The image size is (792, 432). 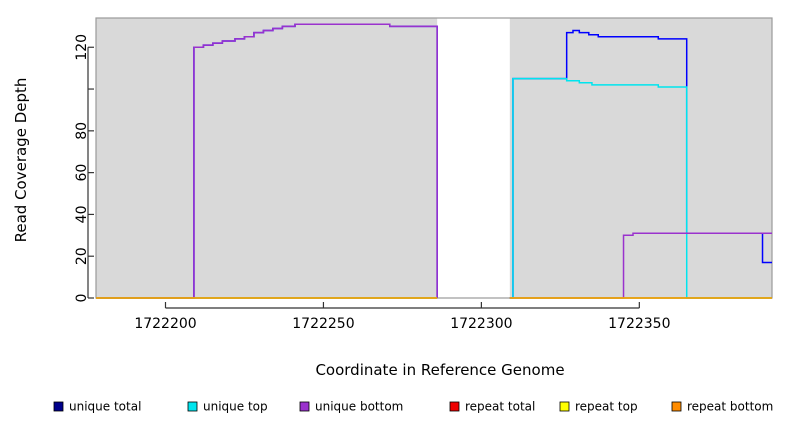 What do you see at coordinates (82, 47) in the screenshot?
I see `y-axis-tick-label: 120` at bounding box center [82, 47].